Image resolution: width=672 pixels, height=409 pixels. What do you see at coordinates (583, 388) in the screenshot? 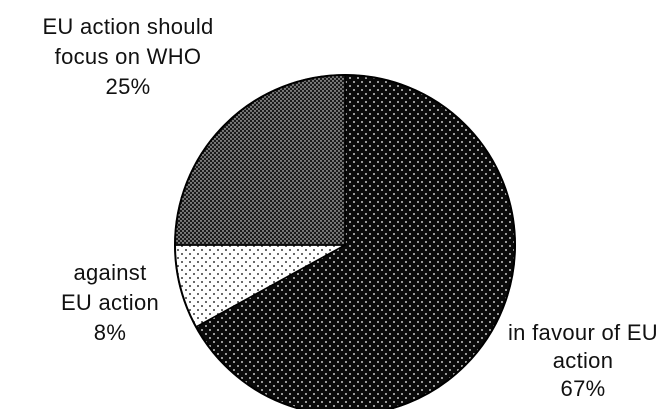
I see `slice-percent-label-0: 67%` at bounding box center [583, 388].